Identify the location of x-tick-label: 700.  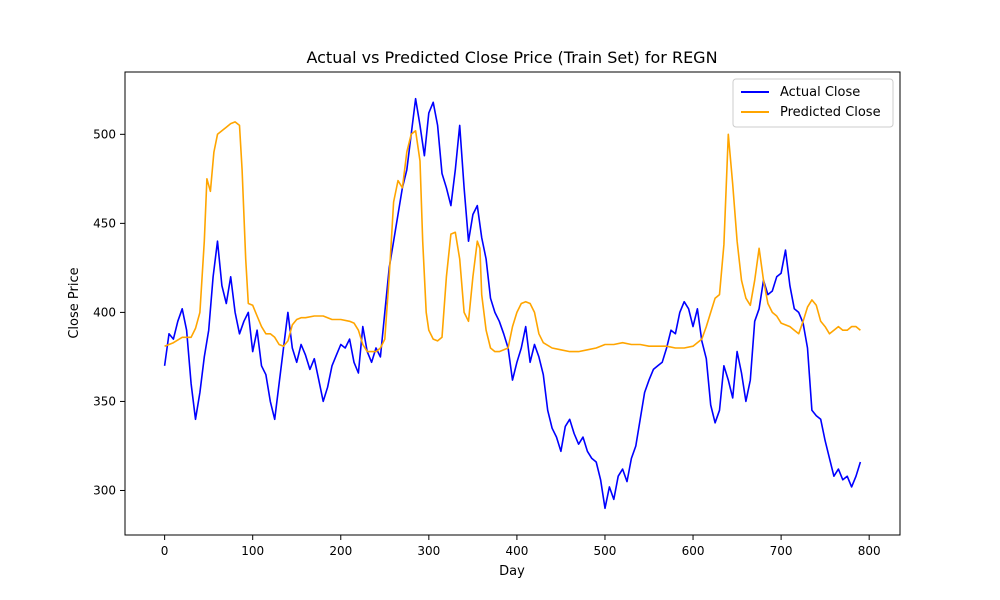
(781, 551).